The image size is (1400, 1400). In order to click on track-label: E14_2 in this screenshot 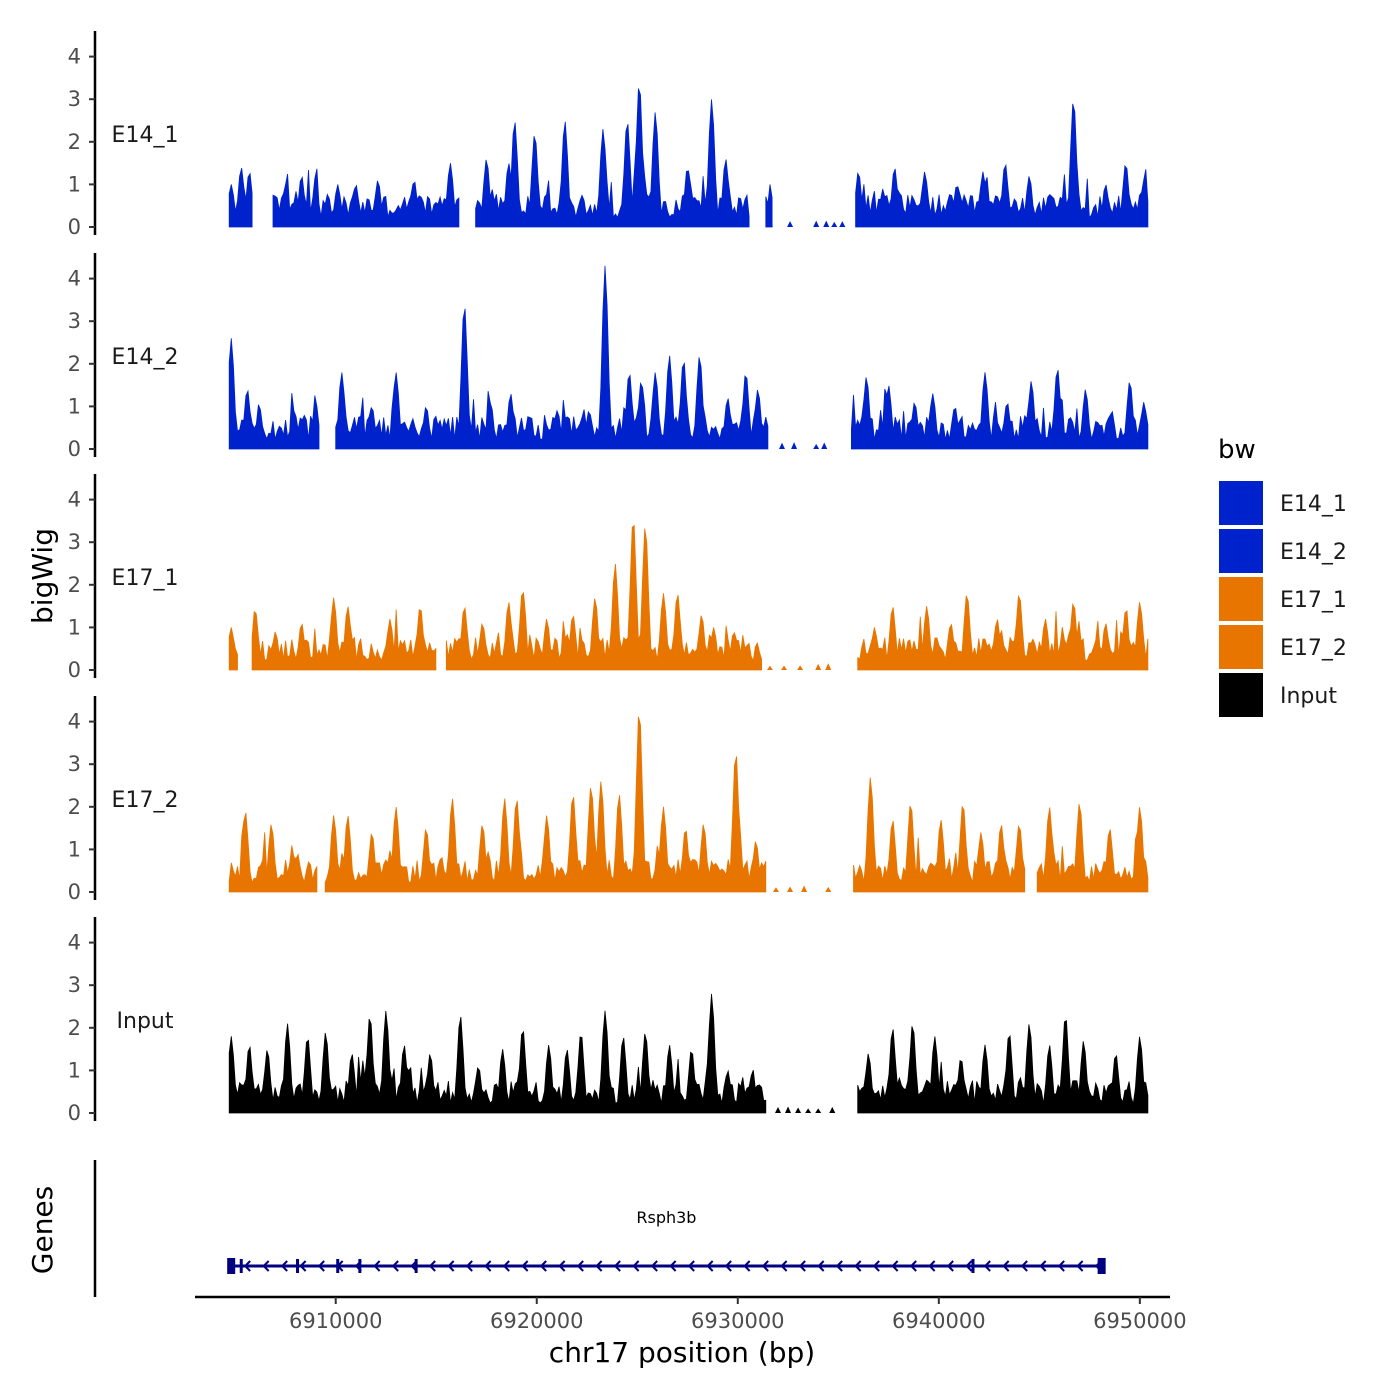, I will do `click(145, 357)`.